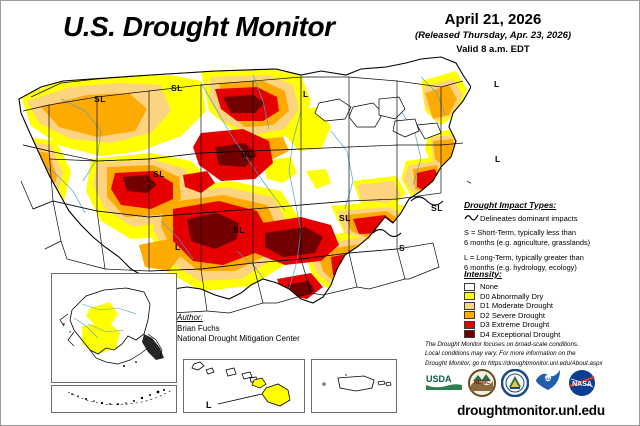 The width and height of the screenshot is (640, 426). Describe the element at coordinates (515, 385) in the screenshot. I see `usda-seal-logo` at that location.